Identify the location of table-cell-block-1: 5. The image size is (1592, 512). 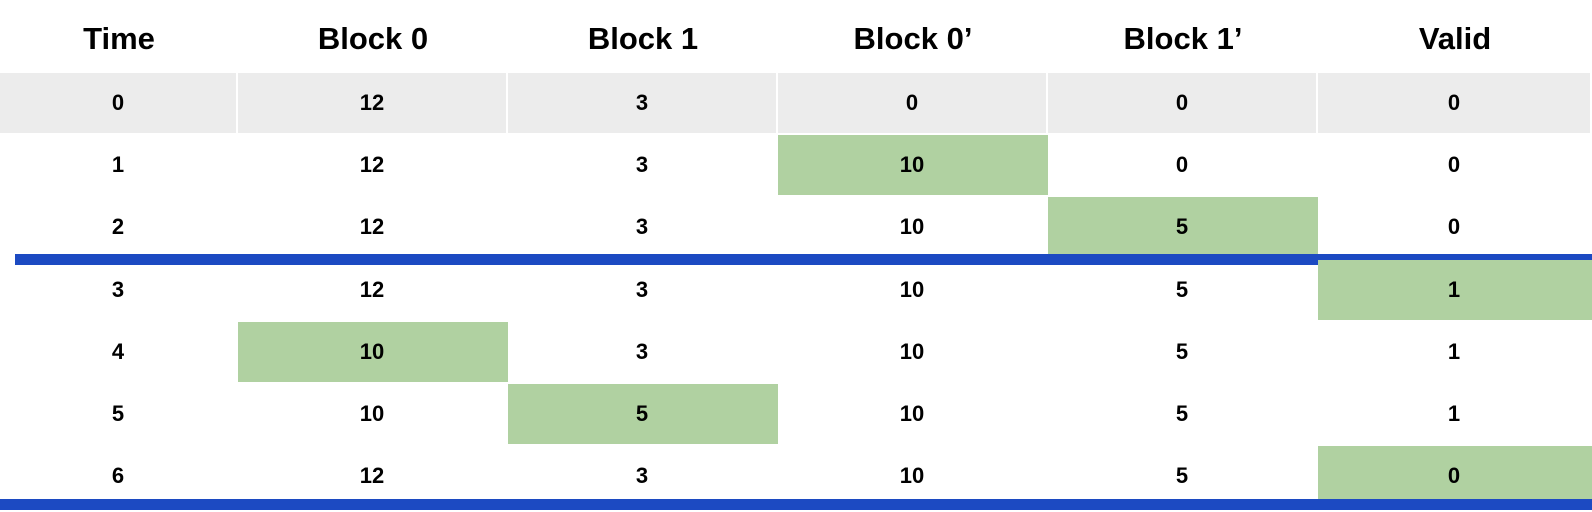
(643, 414).